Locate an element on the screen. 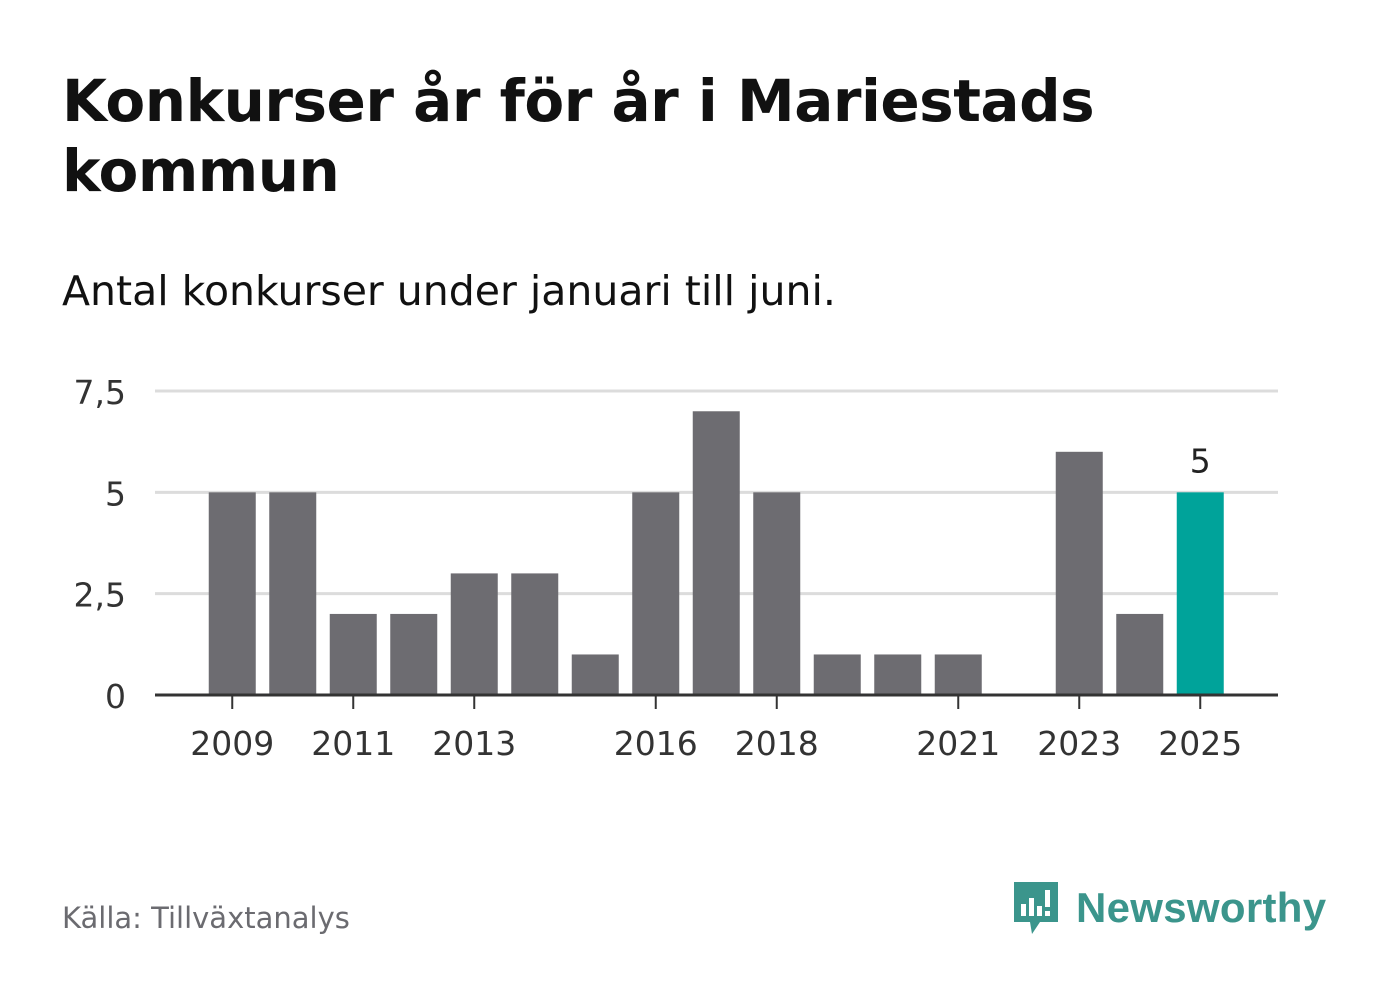  y-tick-label: 7,5 is located at coordinates (100, 392).